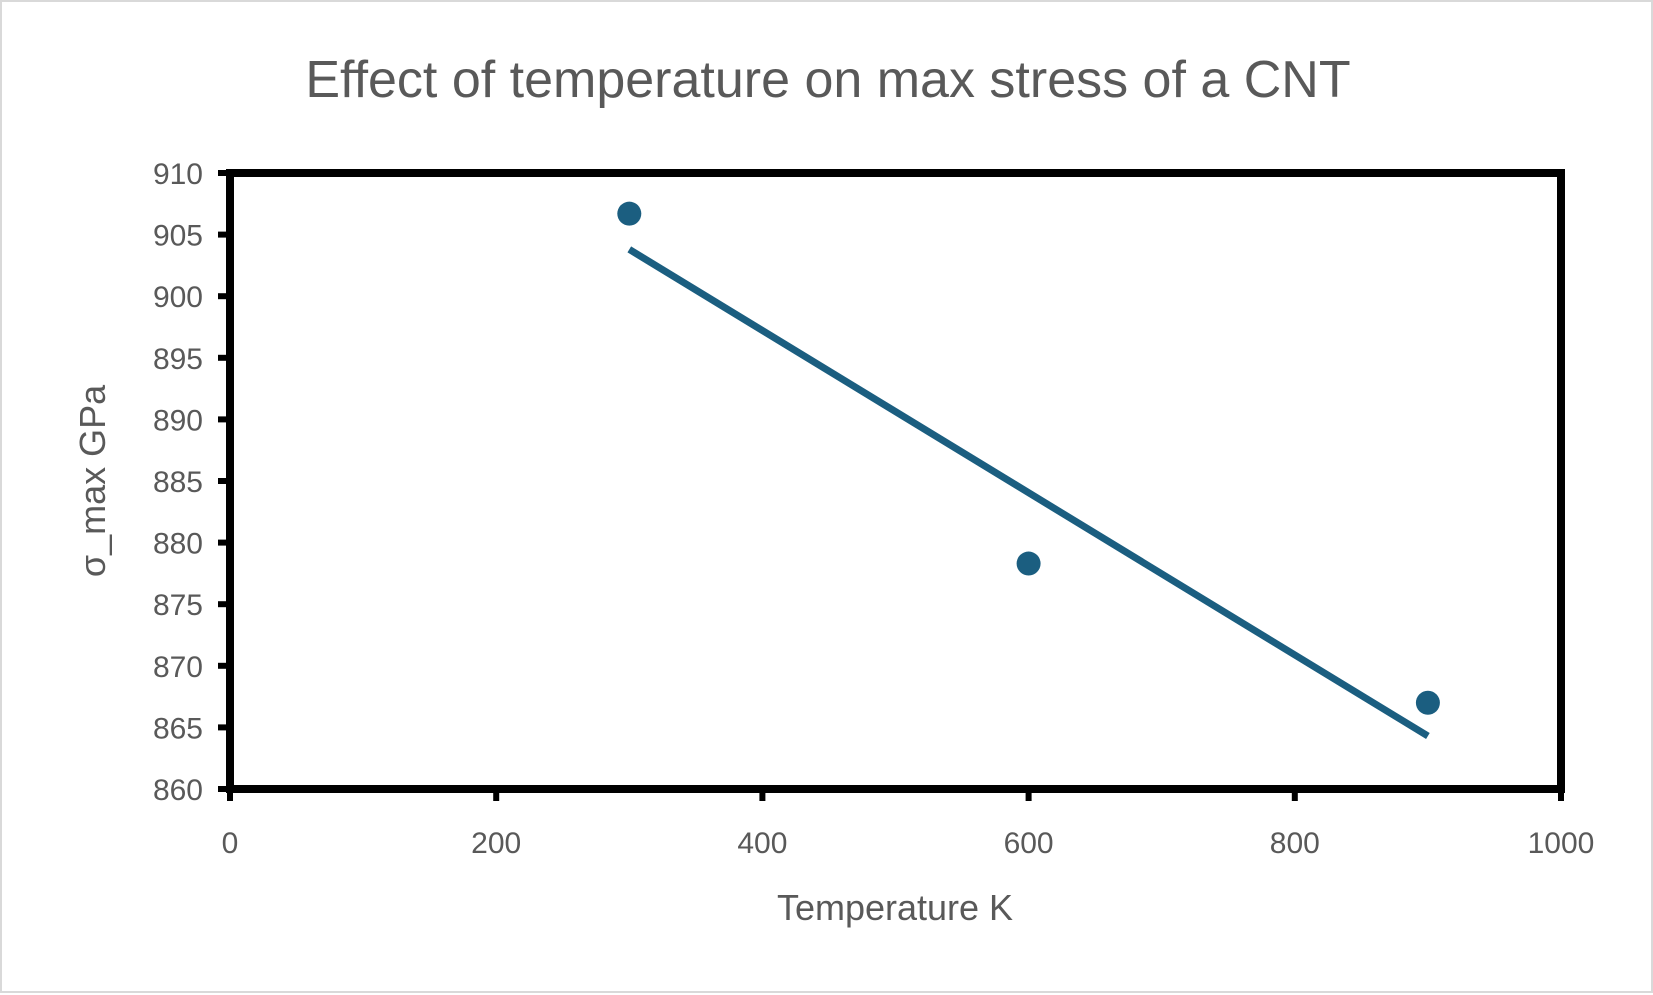  Describe the element at coordinates (178, 359) in the screenshot. I see `y-tick-label: 895` at that location.